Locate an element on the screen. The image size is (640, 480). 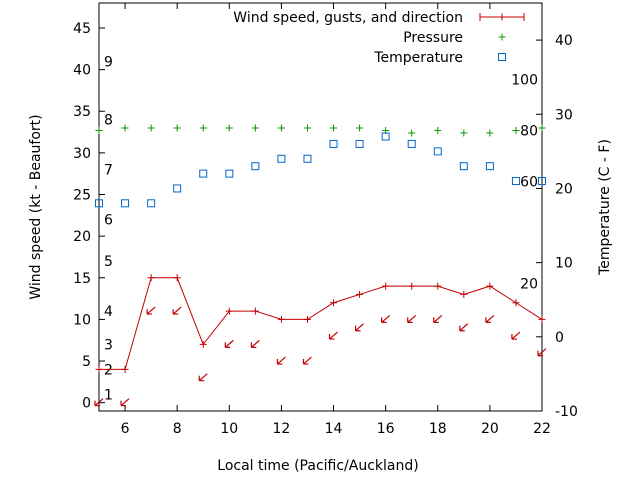
y2-tick-label: 30 is located at coordinates (564, 115).